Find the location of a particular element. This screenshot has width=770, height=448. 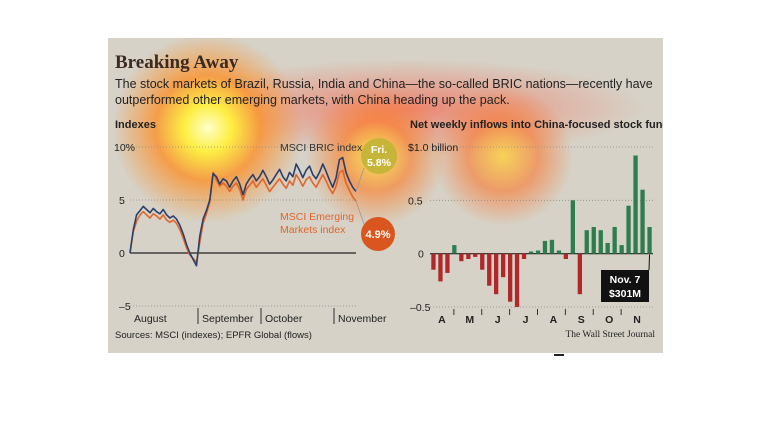

bric-end-value: 5.8% is located at coordinates (379, 163).